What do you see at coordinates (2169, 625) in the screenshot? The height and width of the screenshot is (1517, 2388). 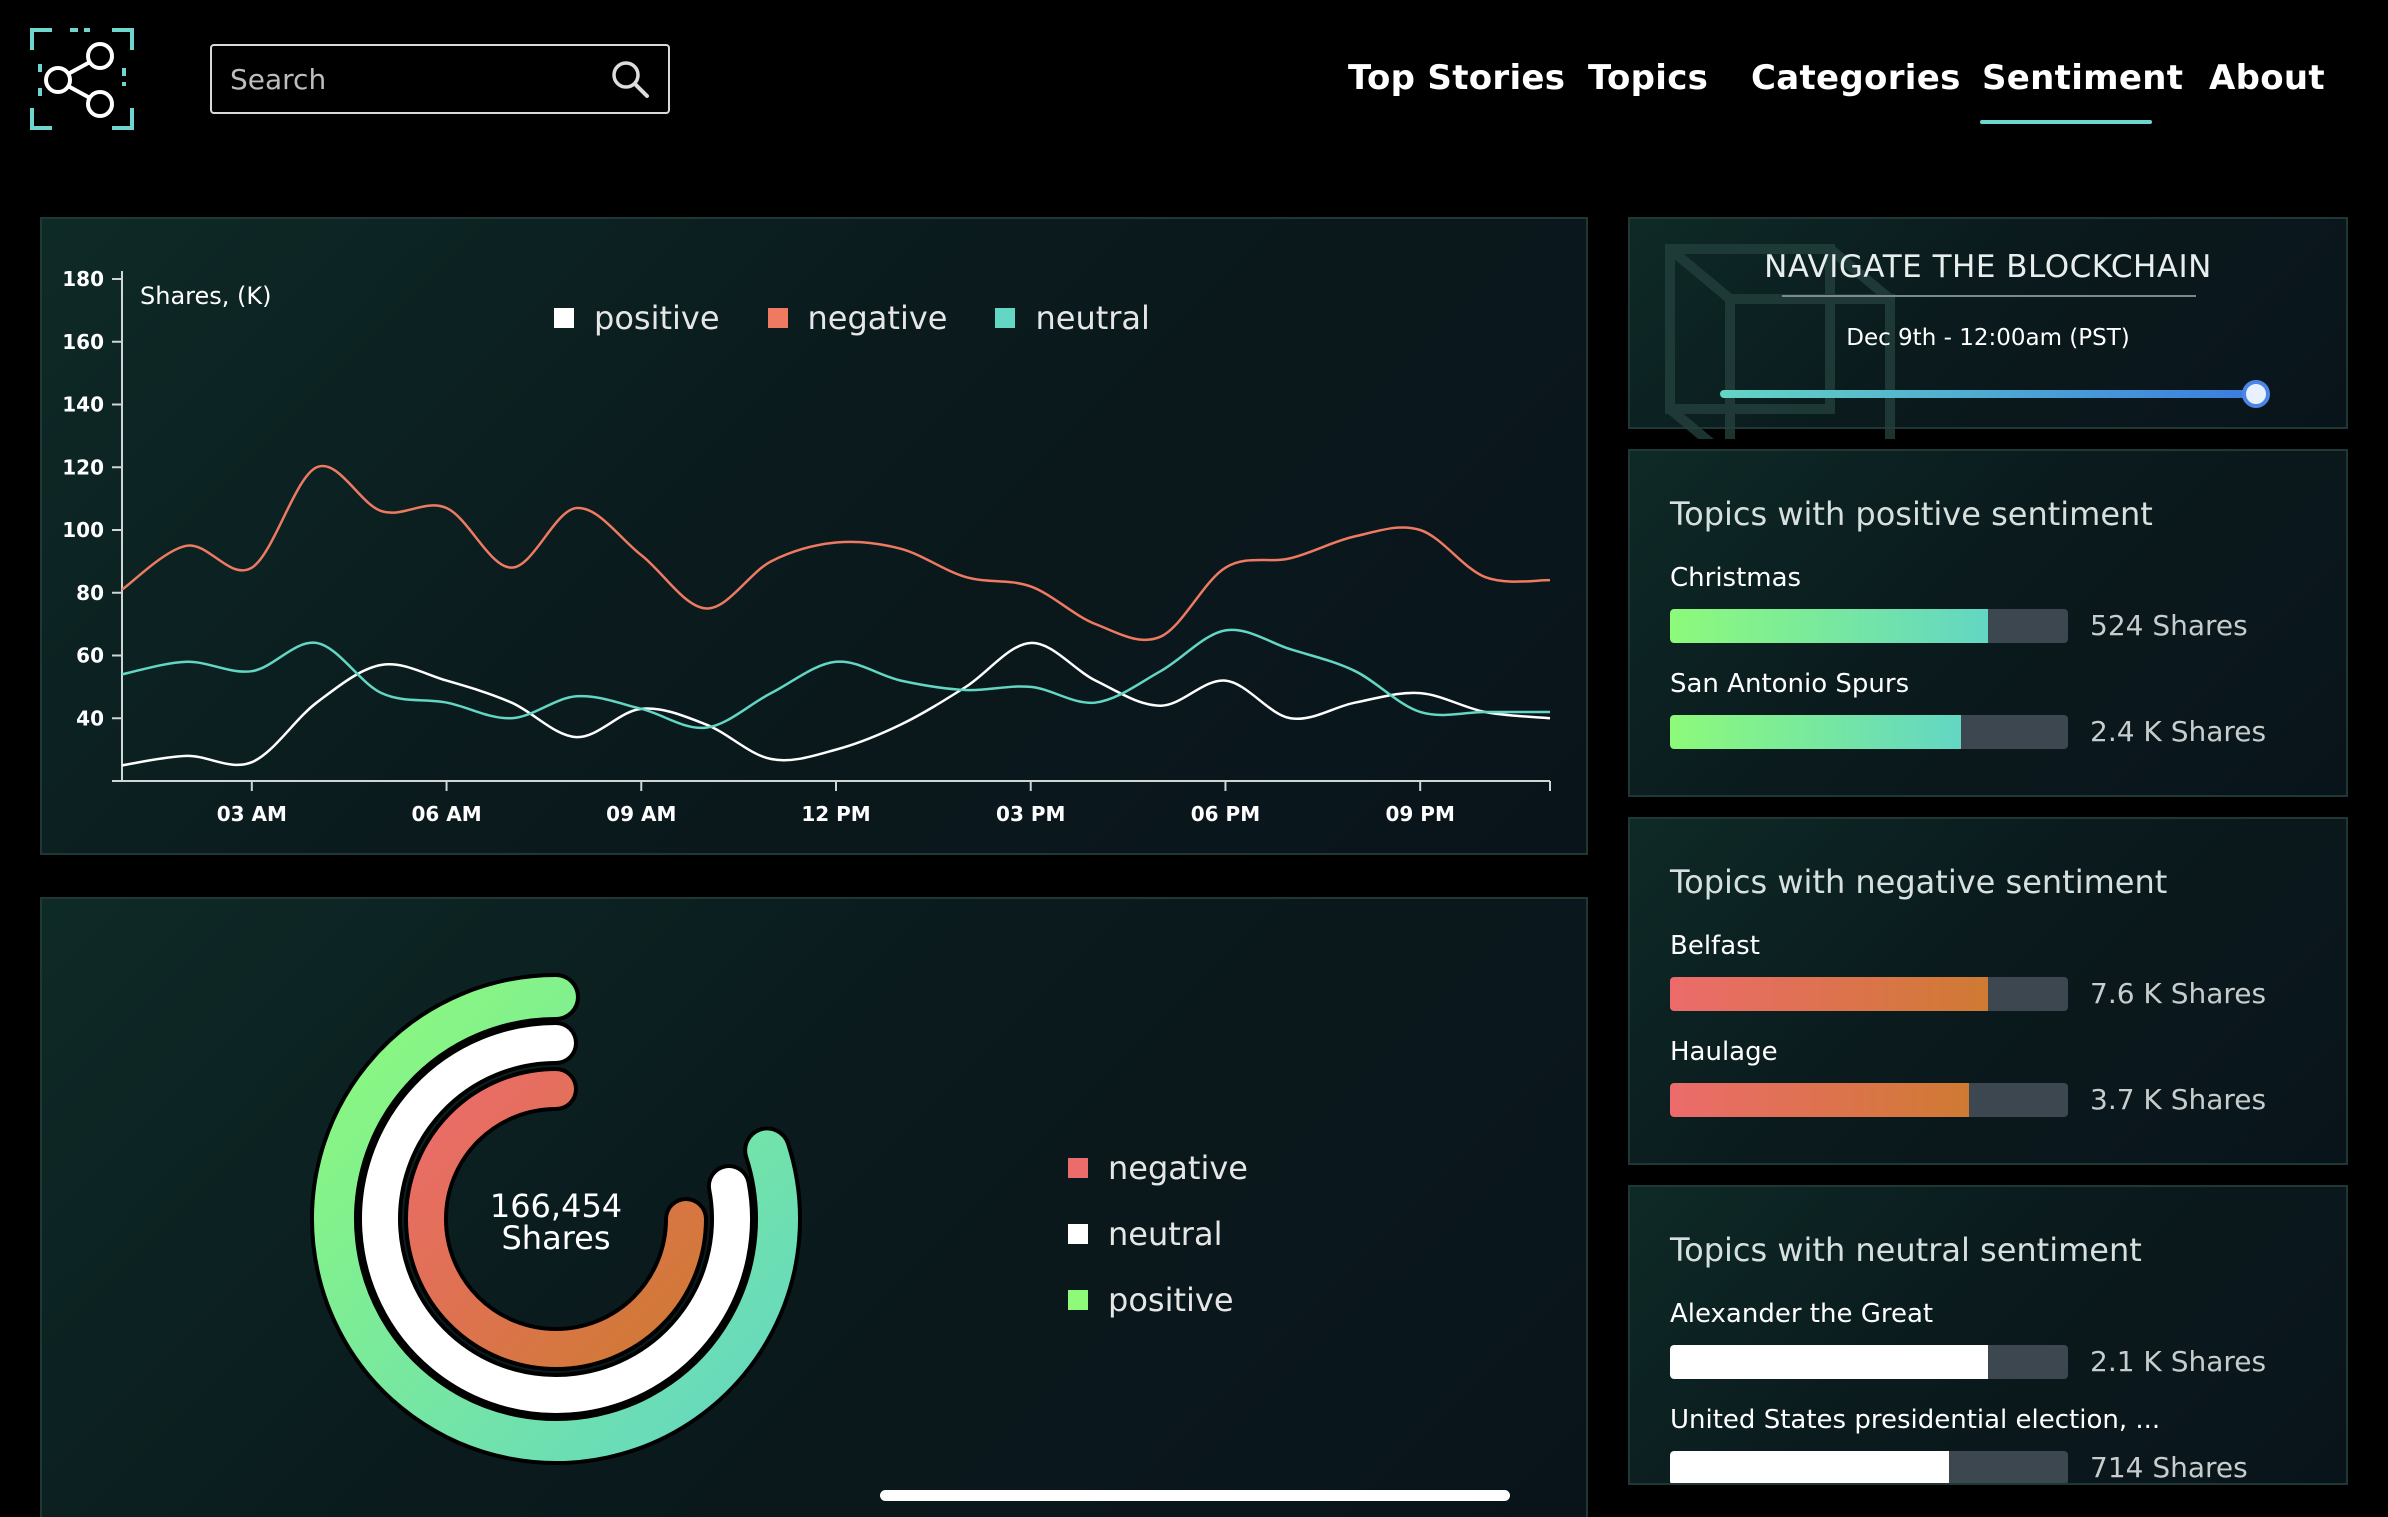 I see `share-count: 524 Shares` at bounding box center [2169, 625].